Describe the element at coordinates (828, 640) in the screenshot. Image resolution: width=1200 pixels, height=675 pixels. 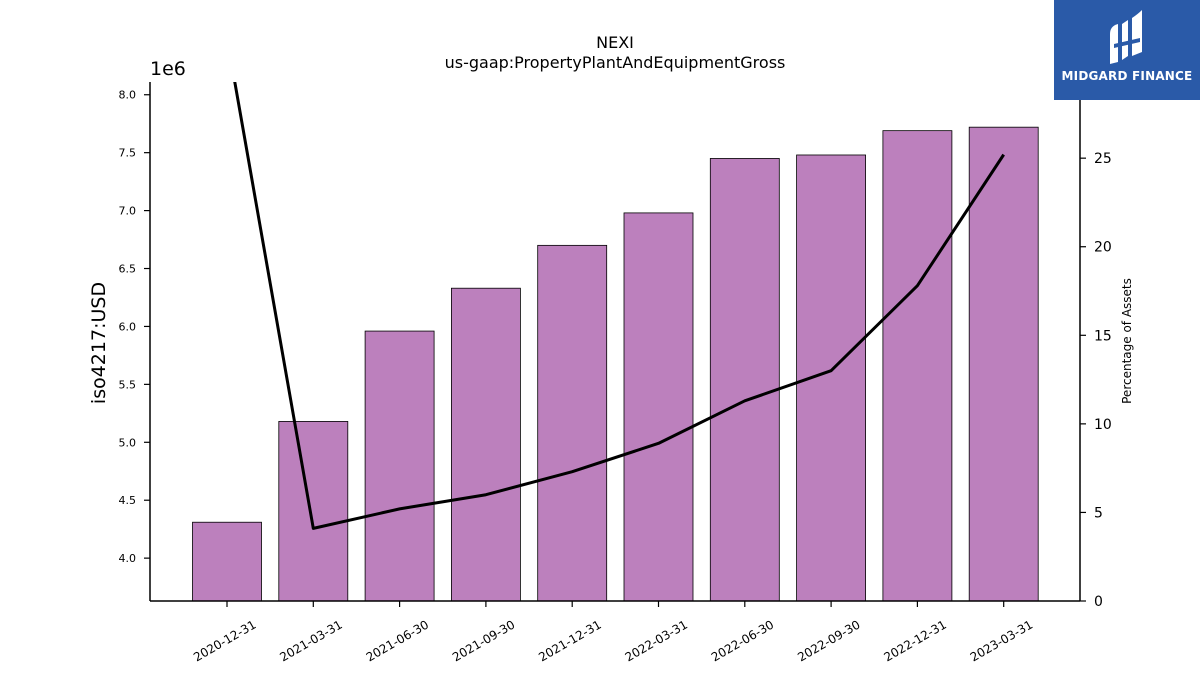
I see `x-tick-label: 2022-09-30` at that location.